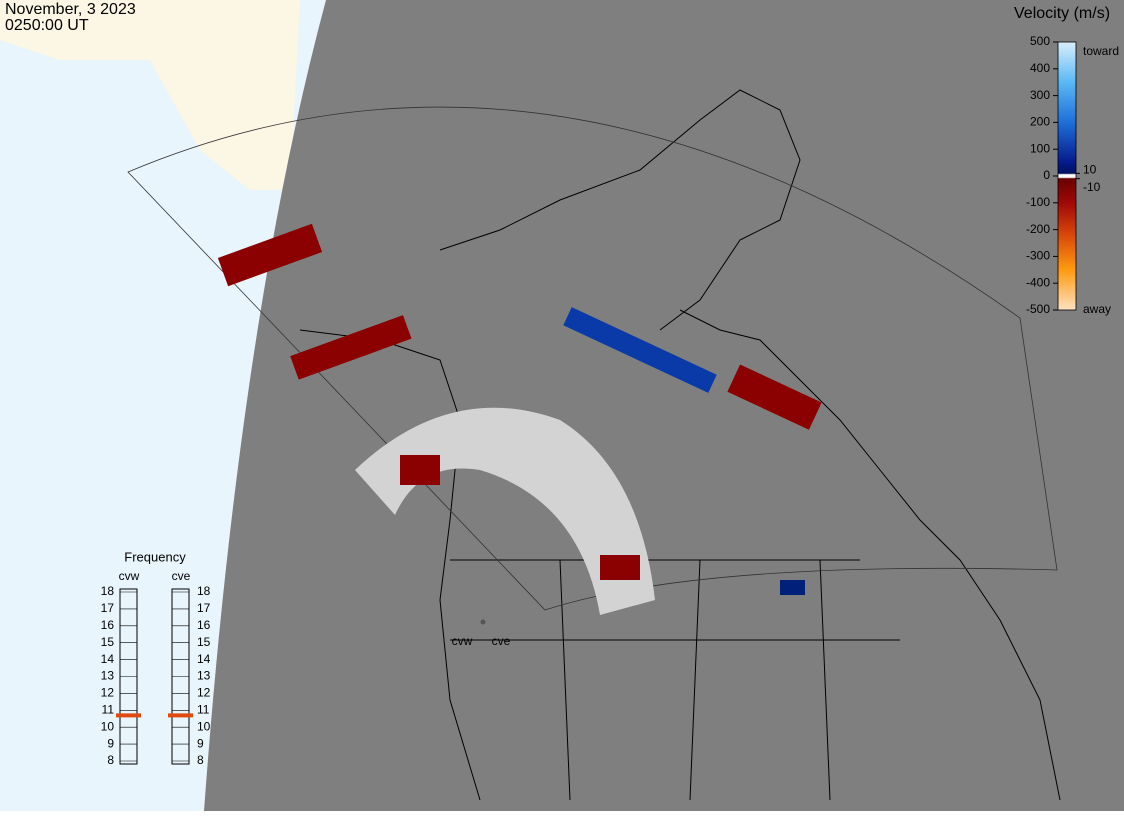 The width and height of the screenshot is (1124, 816). What do you see at coordinates (1040, 41) in the screenshot?
I see `velocity-tick-label: 500` at bounding box center [1040, 41].